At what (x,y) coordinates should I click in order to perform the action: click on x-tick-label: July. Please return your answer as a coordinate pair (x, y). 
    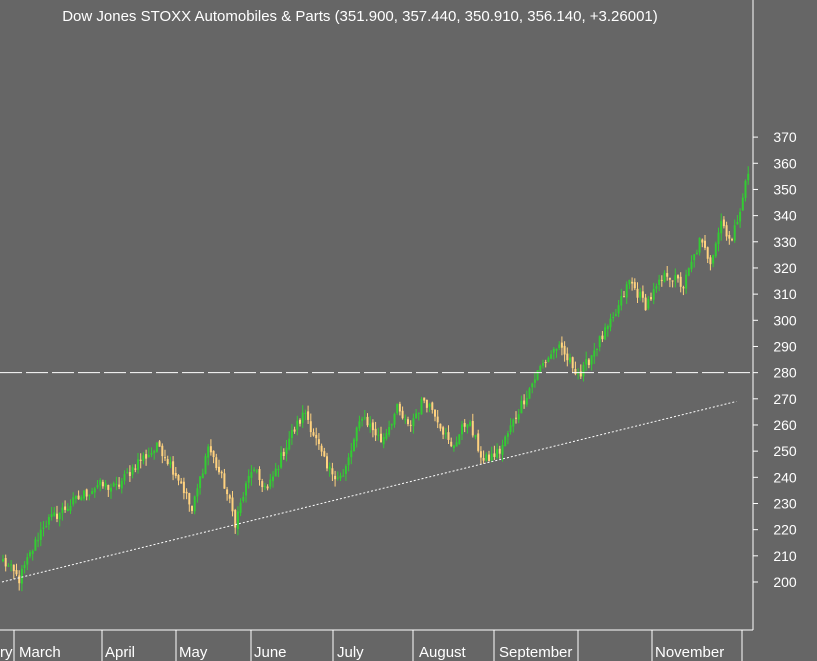
    Looking at the image, I should click on (350, 652).